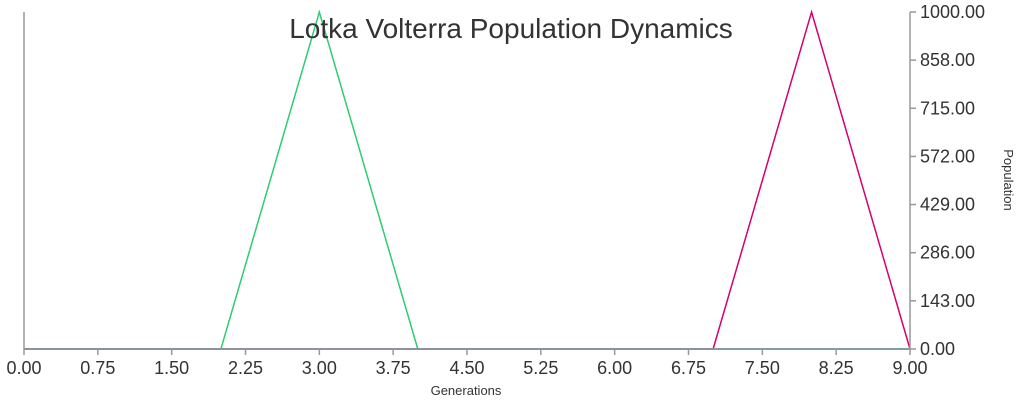  What do you see at coordinates (23, 368) in the screenshot?
I see `x-tick-label: 0.00` at bounding box center [23, 368].